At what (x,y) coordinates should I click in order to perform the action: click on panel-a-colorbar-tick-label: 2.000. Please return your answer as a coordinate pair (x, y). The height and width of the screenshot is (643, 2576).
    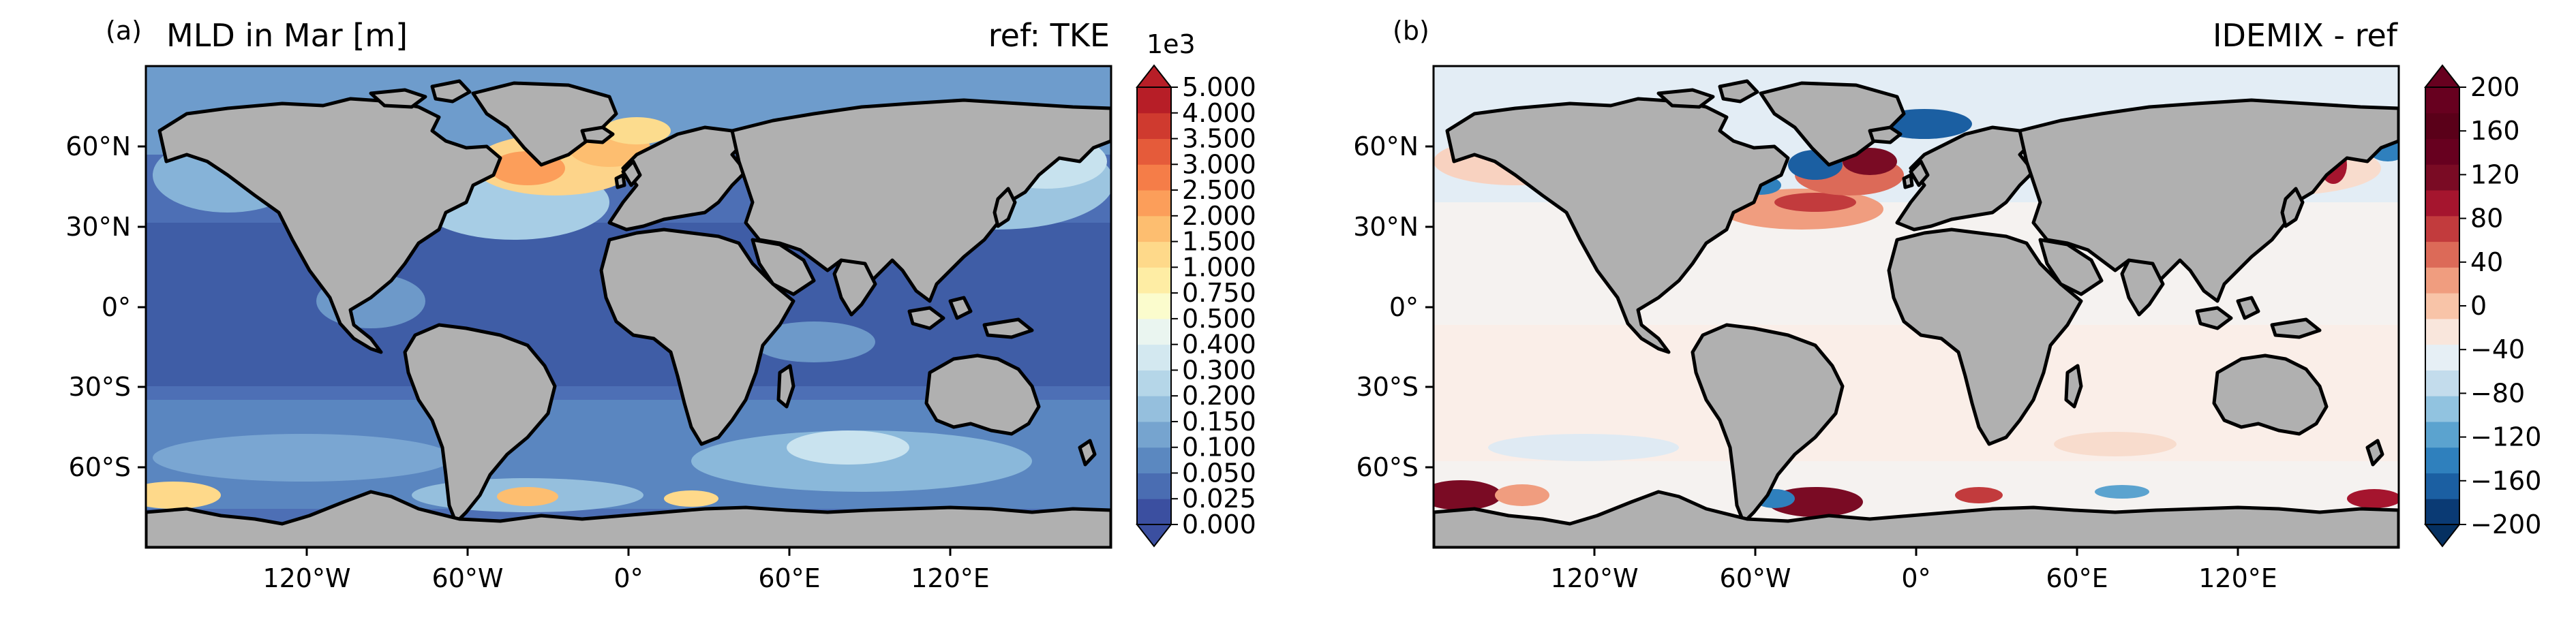
    Looking at the image, I should click on (1219, 216).